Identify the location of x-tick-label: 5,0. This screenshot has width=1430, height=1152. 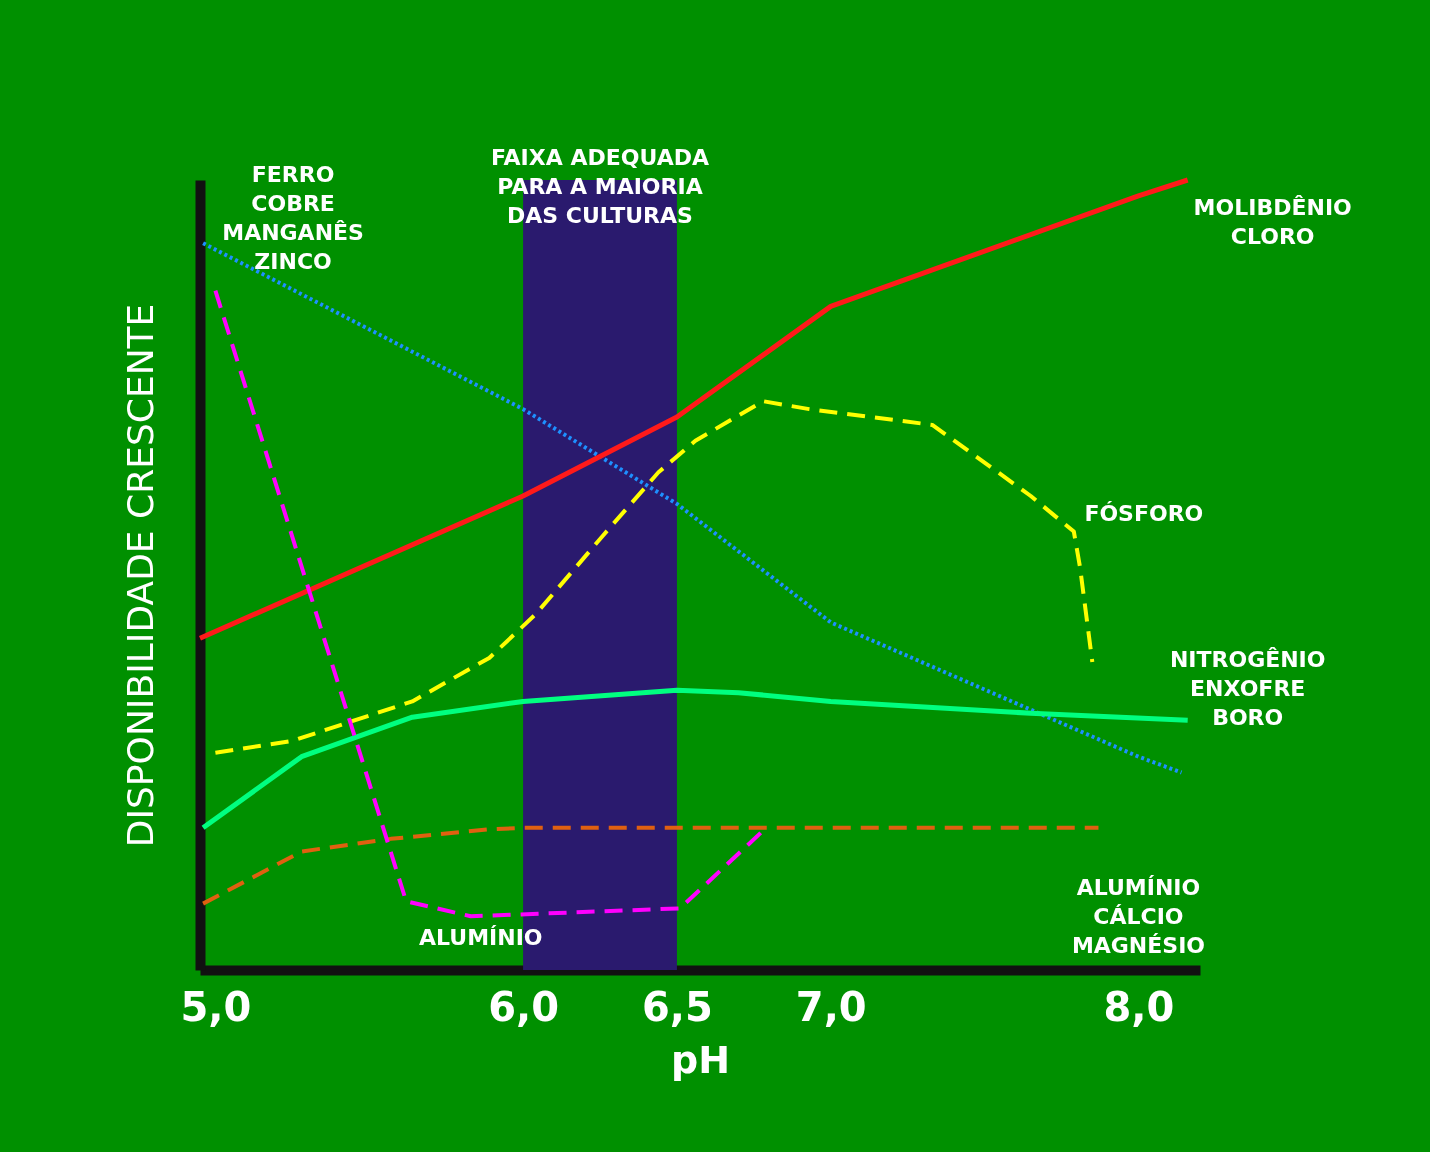
(216, 1006).